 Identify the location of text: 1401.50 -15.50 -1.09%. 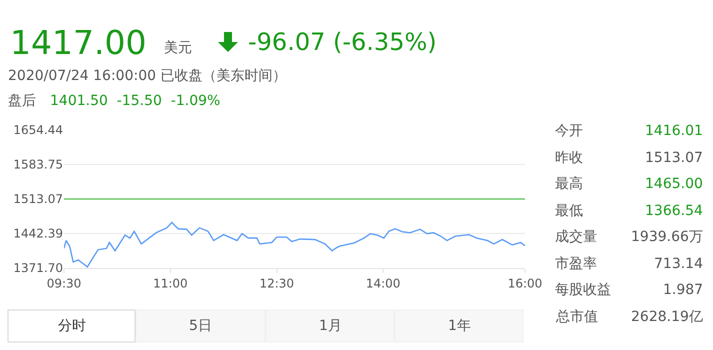
(135, 101).